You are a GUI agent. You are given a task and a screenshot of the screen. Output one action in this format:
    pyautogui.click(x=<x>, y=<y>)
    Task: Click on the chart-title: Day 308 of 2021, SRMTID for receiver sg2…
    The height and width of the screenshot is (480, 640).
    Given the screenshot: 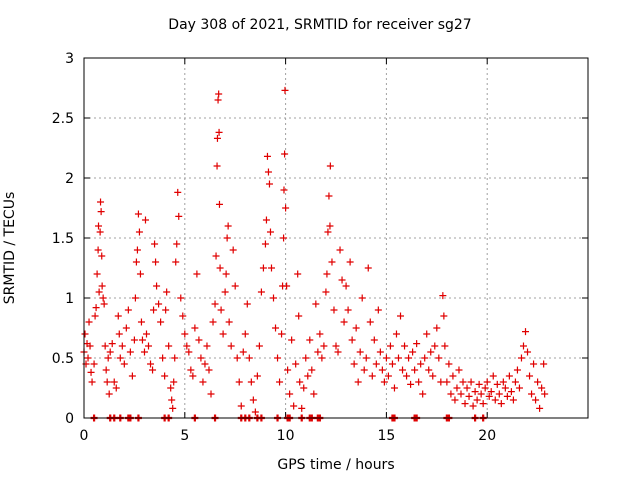 What is the action you would take?
    pyautogui.click(x=320, y=25)
    